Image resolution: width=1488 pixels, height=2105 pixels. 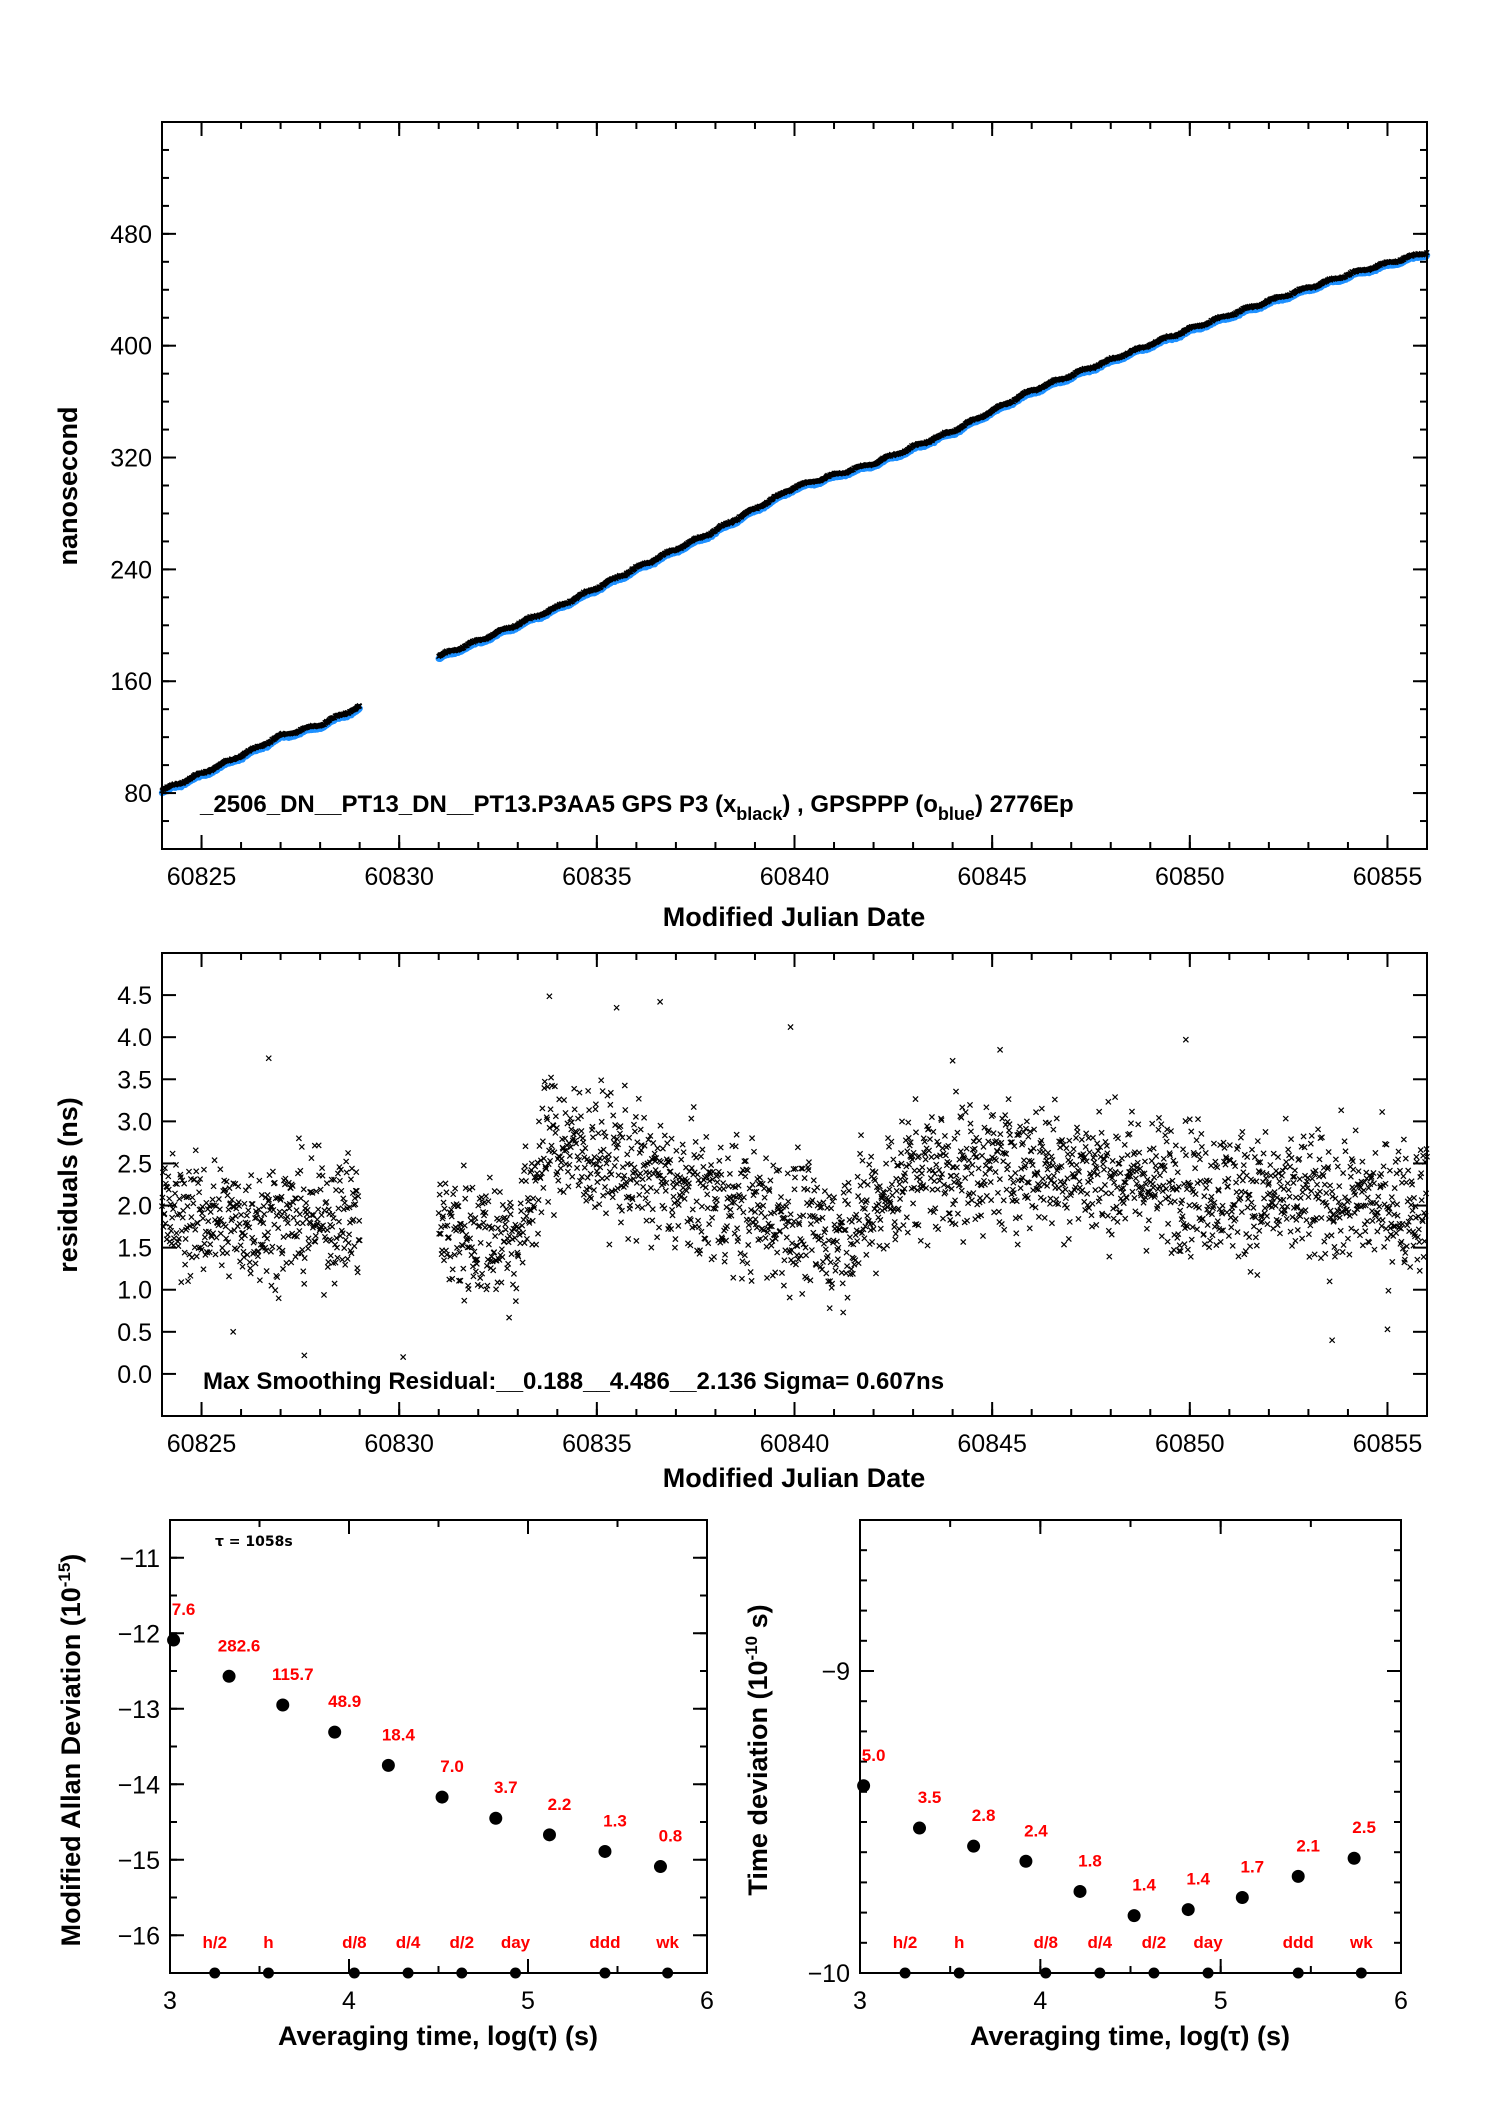 I want to click on offset-x-tick-label: 60830, so click(x=399, y=877).